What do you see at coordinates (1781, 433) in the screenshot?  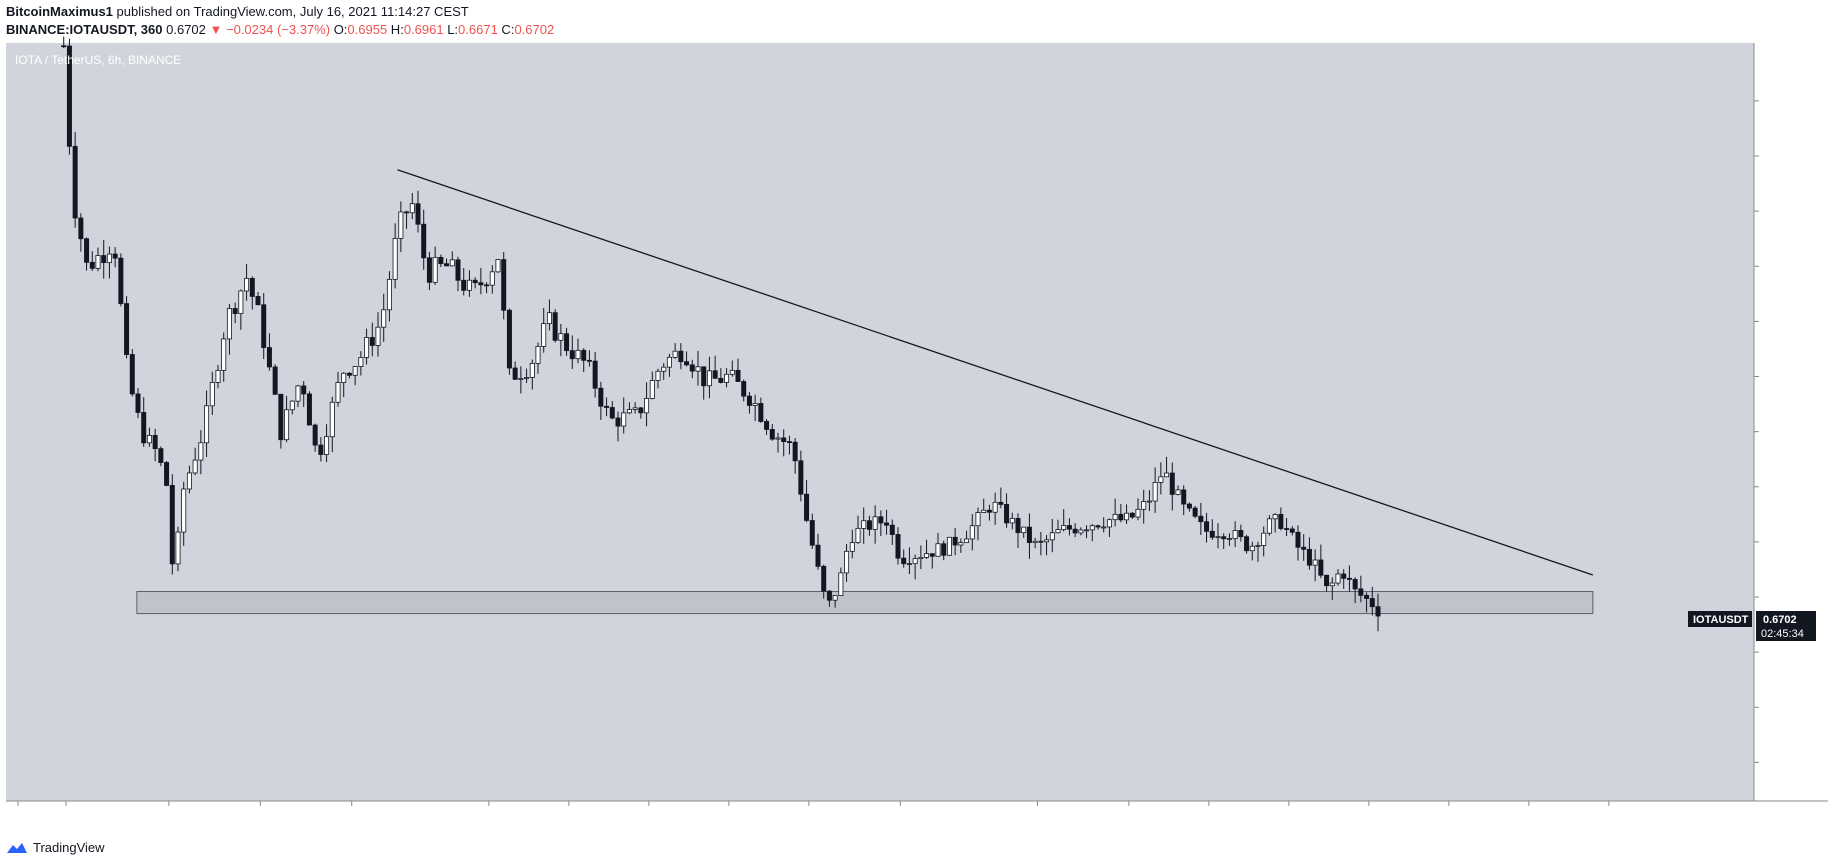 I see `y-tick-label: 1.0000` at bounding box center [1781, 433].